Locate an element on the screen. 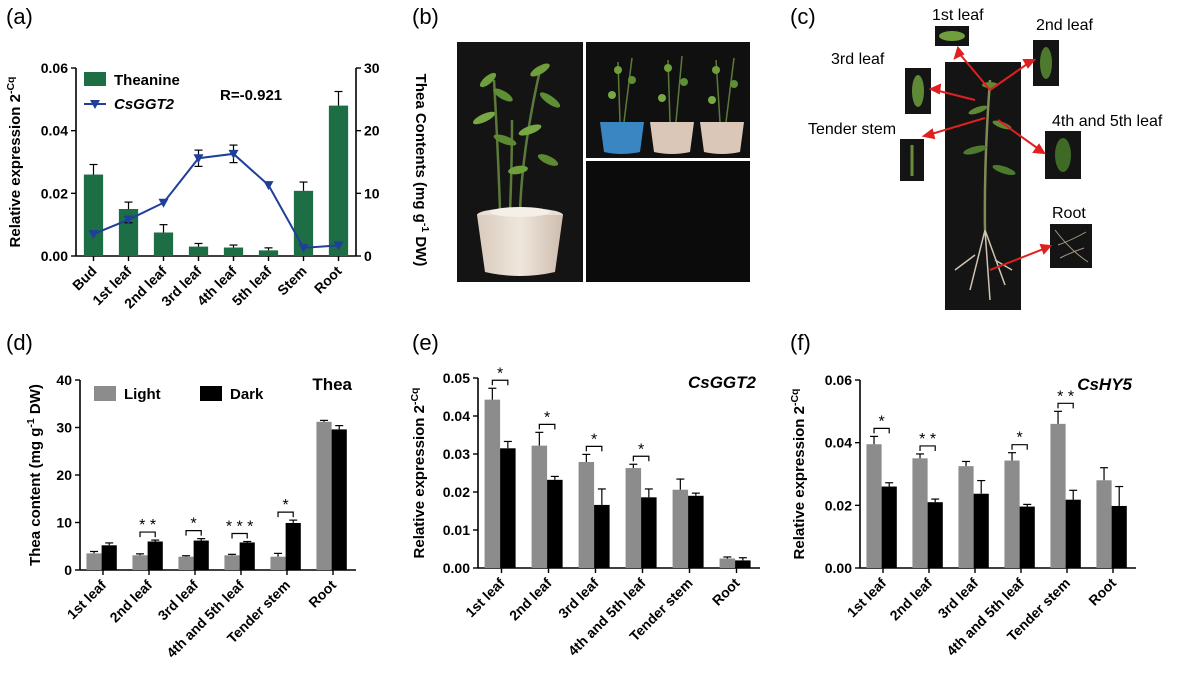 The width and height of the screenshot is (1200, 686). f-x-tick-label: Root is located at coordinates (1102, 592).